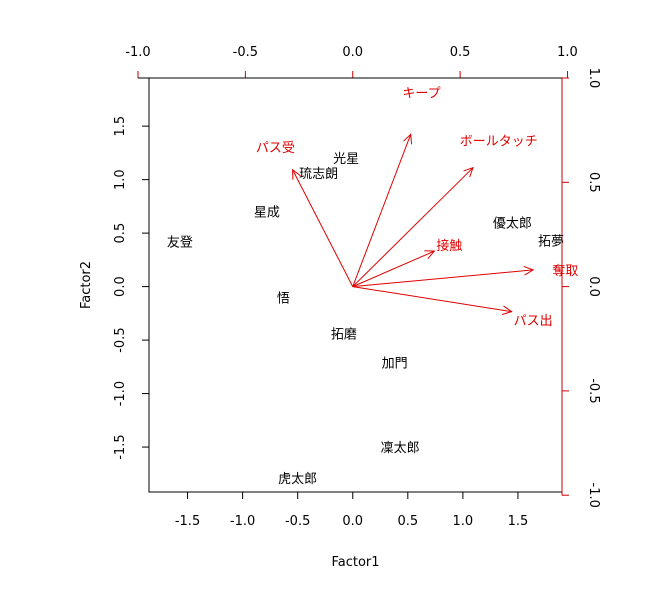 This screenshot has height=590, width=672. What do you see at coordinates (242, 521) in the screenshot?
I see `x-tick-label: -1.0` at bounding box center [242, 521].